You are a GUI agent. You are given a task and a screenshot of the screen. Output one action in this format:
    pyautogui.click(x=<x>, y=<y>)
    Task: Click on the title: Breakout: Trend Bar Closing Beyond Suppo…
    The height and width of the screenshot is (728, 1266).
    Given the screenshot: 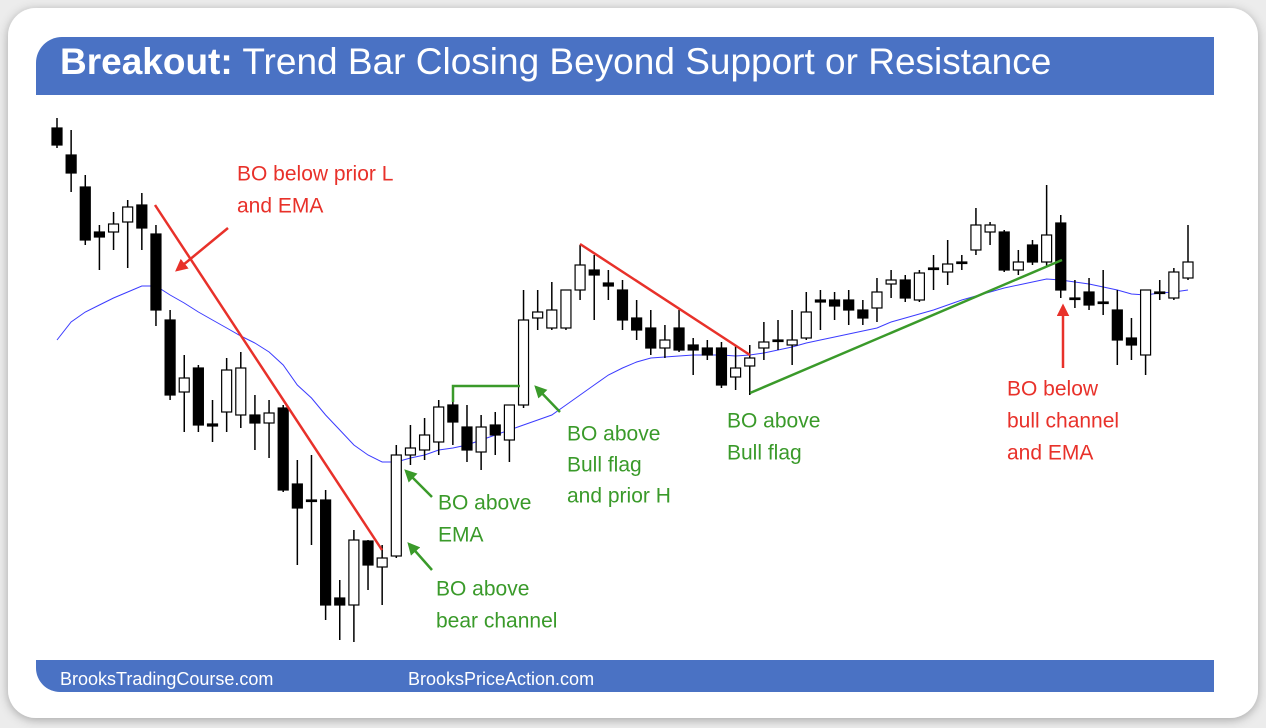 What is the action you would take?
    pyautogui.click(x=555, y=61)
    